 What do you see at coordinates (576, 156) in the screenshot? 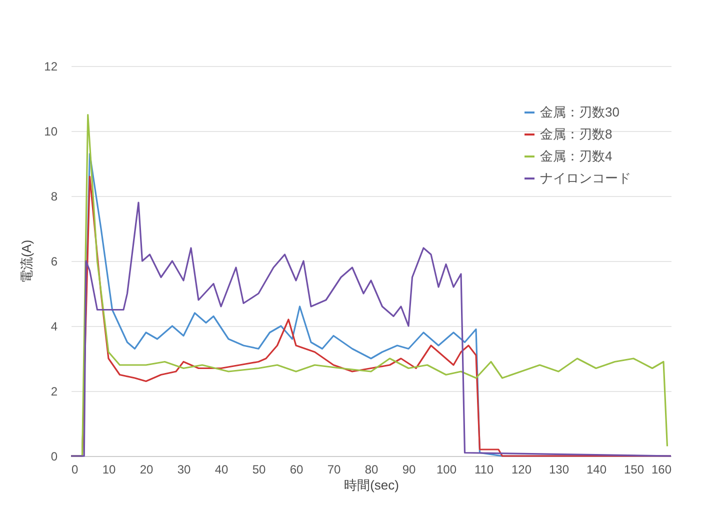
I see `legend-label: 金属：刃数4` at bounding box center [576, 156].